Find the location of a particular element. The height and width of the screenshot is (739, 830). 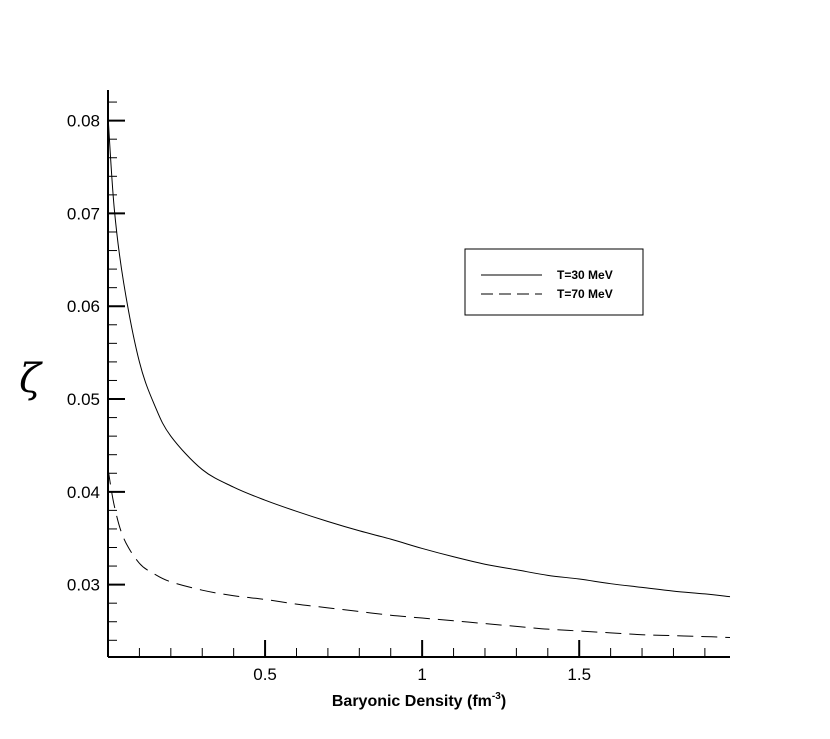

y-tick-label: 0.07 is located at coordinates (83, 213).